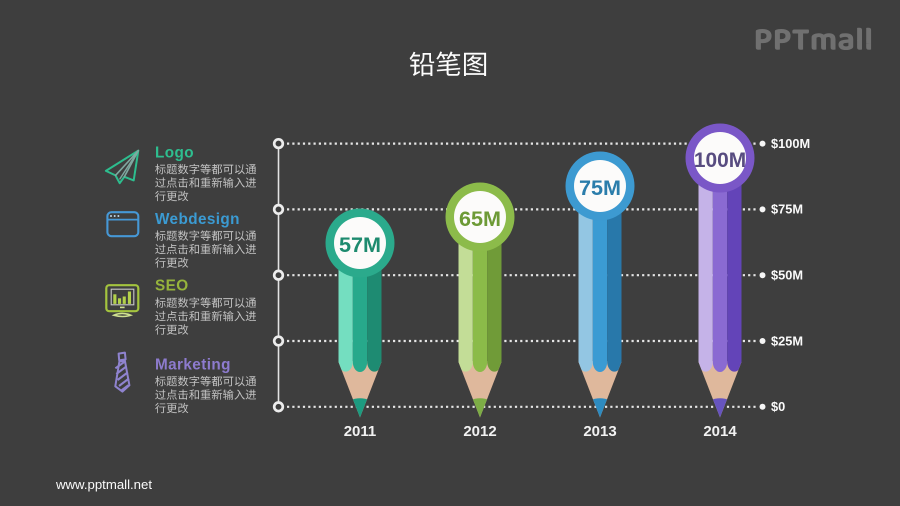 The height and width of the screenshot is (506, 900). Describe the element at coordinates (360, 244) in the screenshot. I see `svg-text: 57M` at that location.